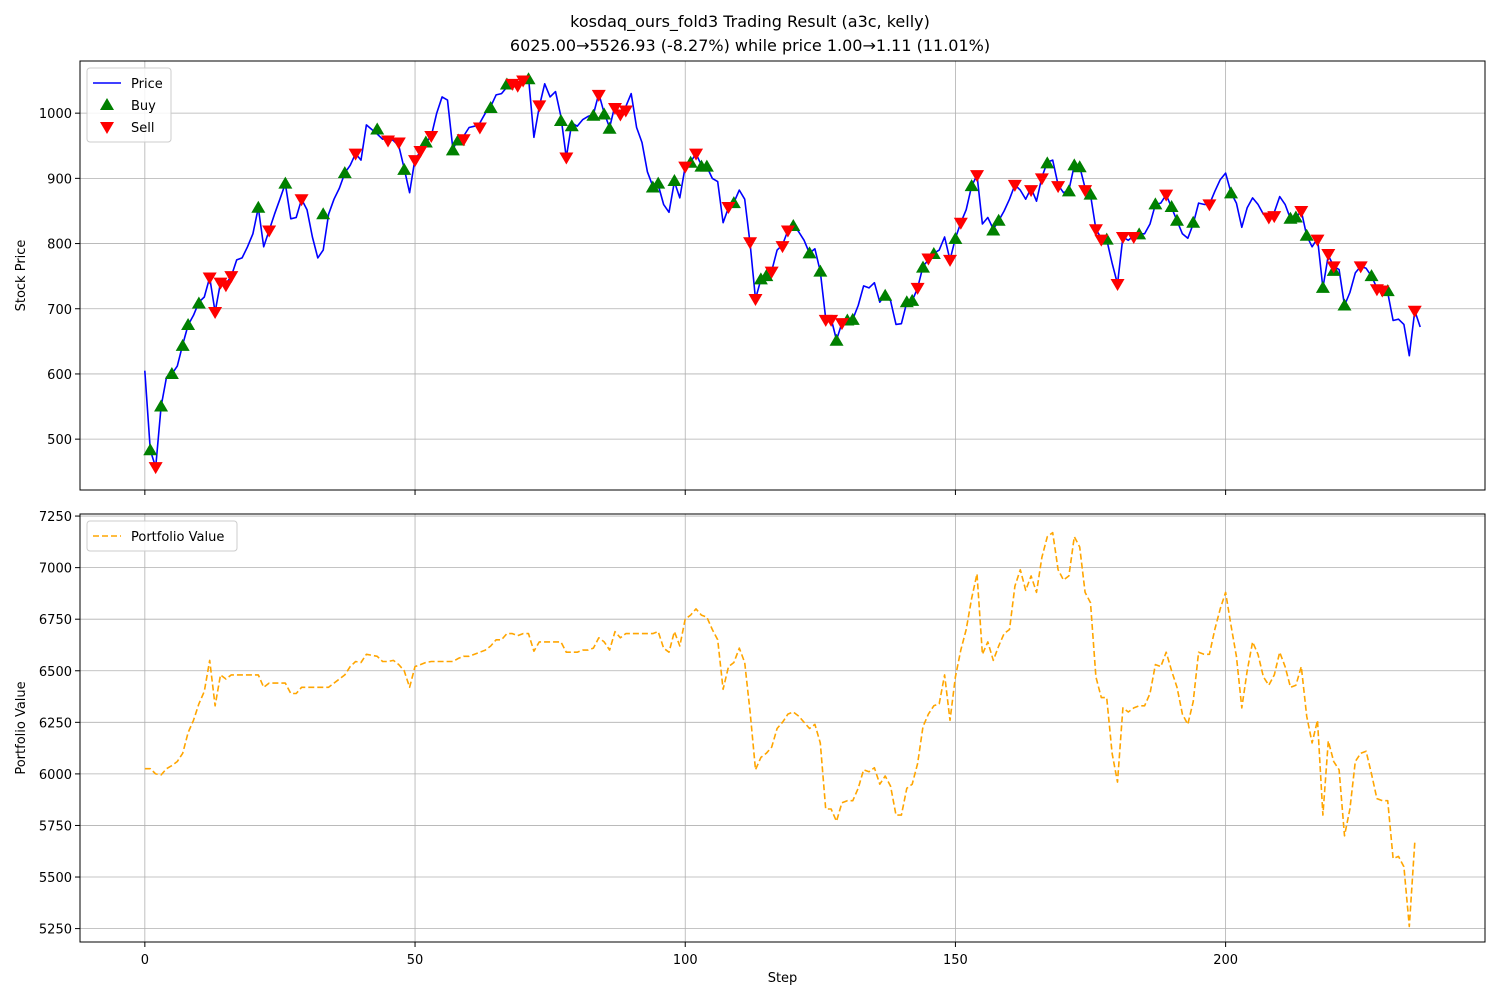 This screenshot has height=1000, width=1500. Describe the element at coordinates (107, 104) in the screenshot. I see `legend-swatch-buy` at that location.